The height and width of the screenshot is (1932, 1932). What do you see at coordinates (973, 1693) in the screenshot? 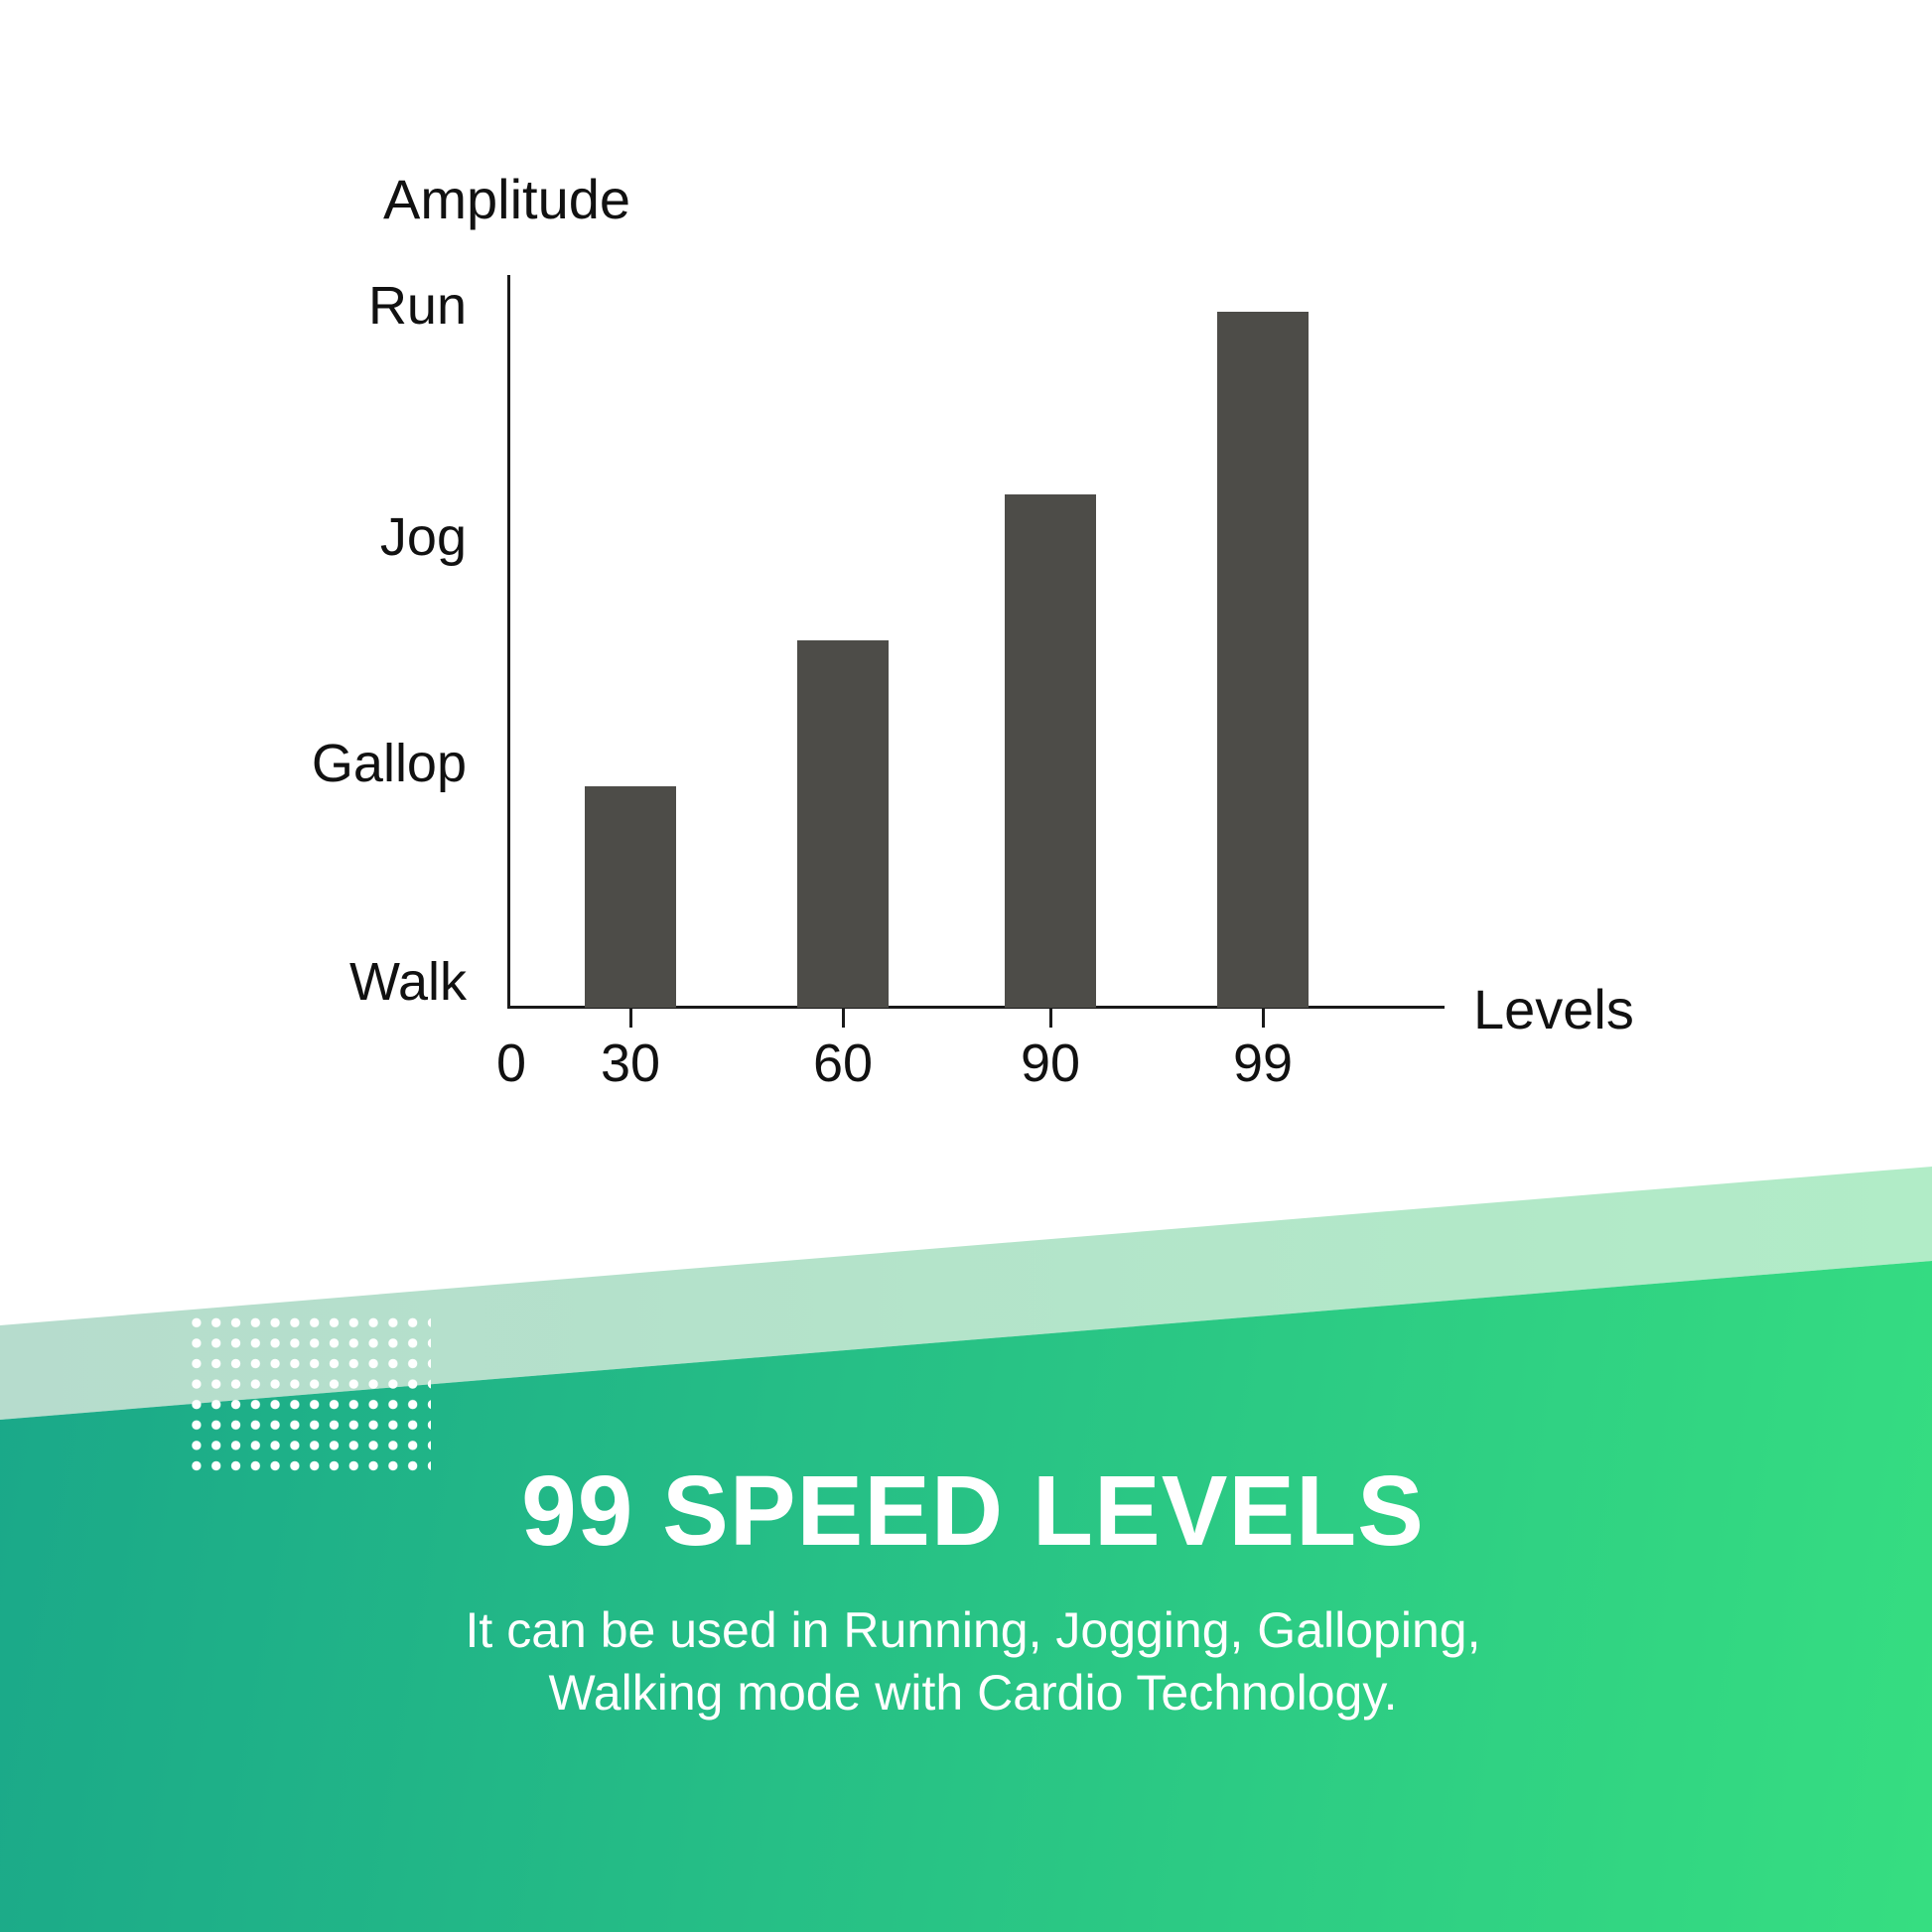
I see `promo-subtitle-line2: Walking mode with Cardio Technology.` at bounding box center [973, 1693].